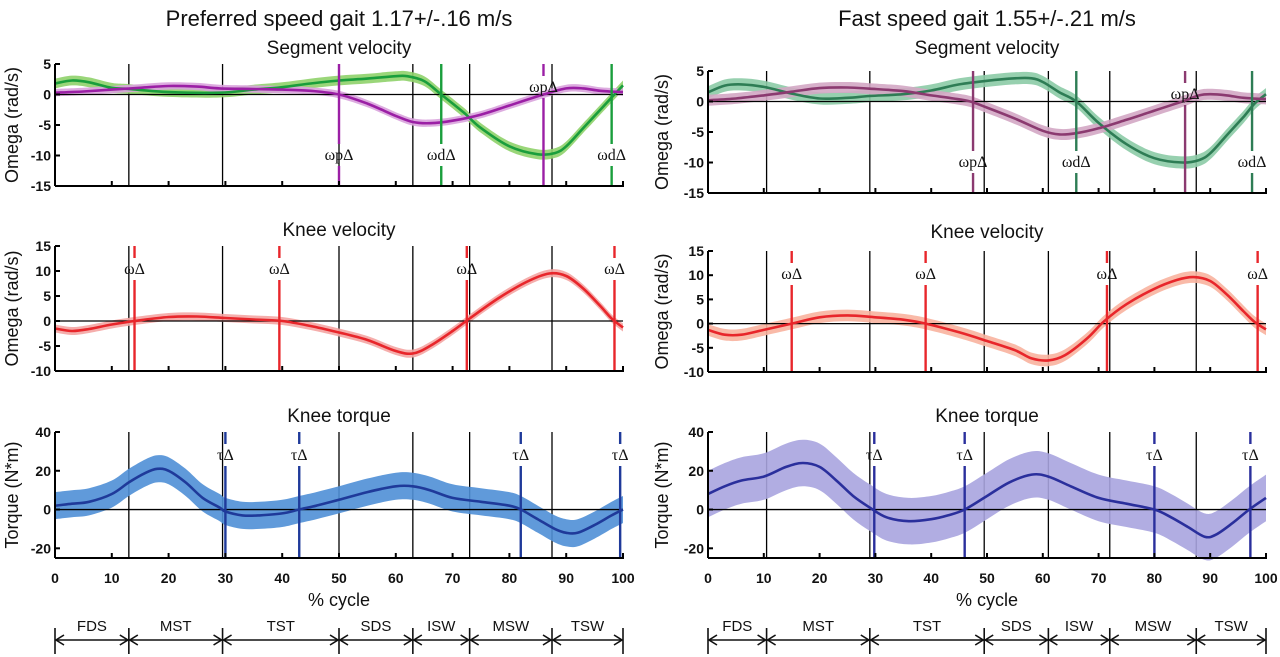  Describe the element at coordinates (987, 500) in the screenshot. I see `series-line-knee-torque` at that location.